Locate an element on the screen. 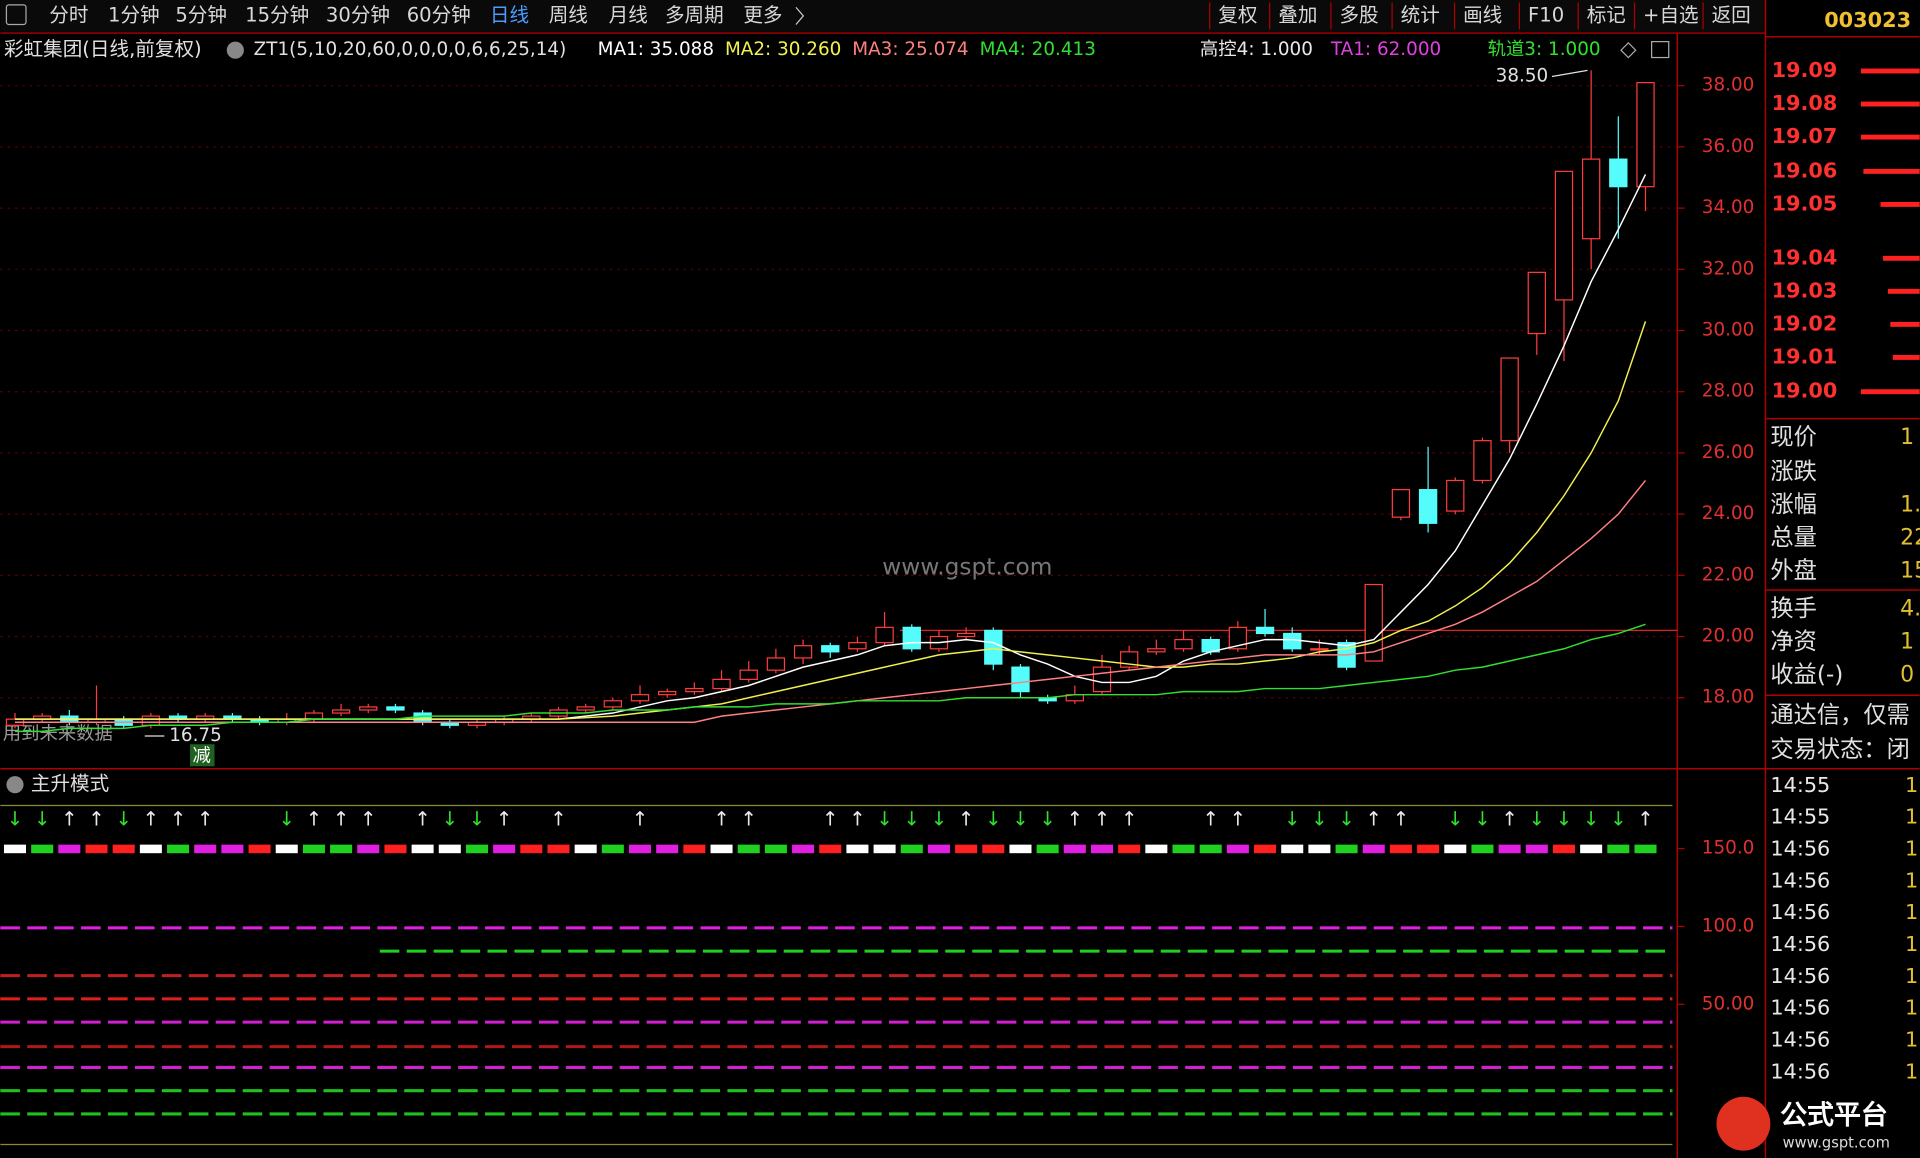  toolbar-button: 标记 is located at coordinates (1606, 14).